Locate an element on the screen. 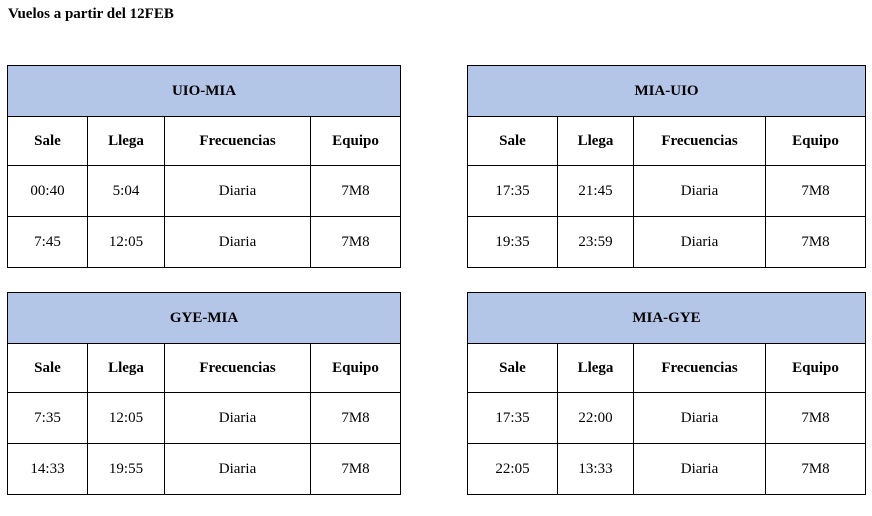  cell-sale: 7:45 is located at coordinates (47, 242).